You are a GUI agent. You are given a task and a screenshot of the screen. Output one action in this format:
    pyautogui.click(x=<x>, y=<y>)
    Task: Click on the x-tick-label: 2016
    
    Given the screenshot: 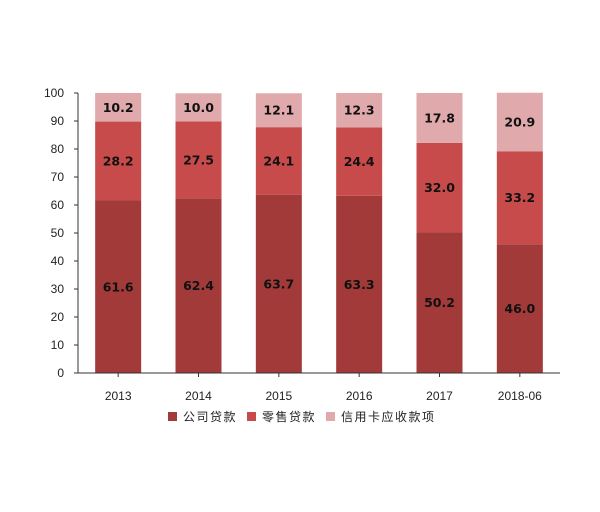 What is the action you would take?
    pyautogui.click(x=359, y=396)
    